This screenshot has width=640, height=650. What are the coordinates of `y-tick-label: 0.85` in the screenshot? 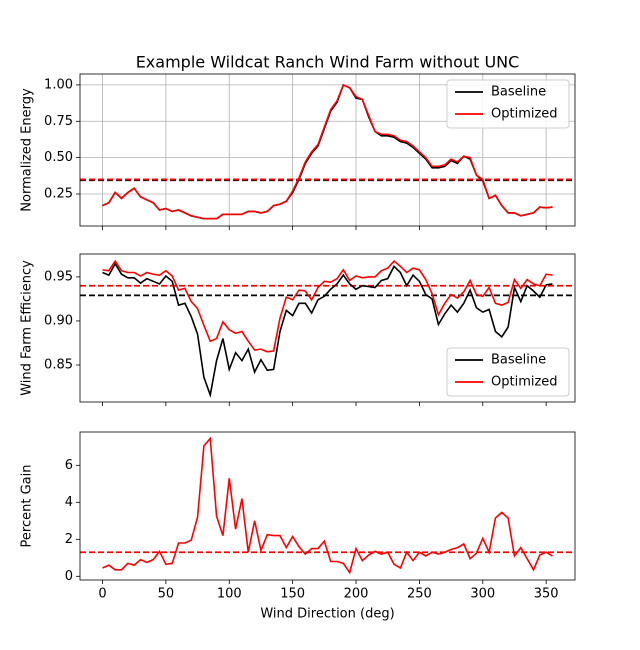 It's located at (58, 365).